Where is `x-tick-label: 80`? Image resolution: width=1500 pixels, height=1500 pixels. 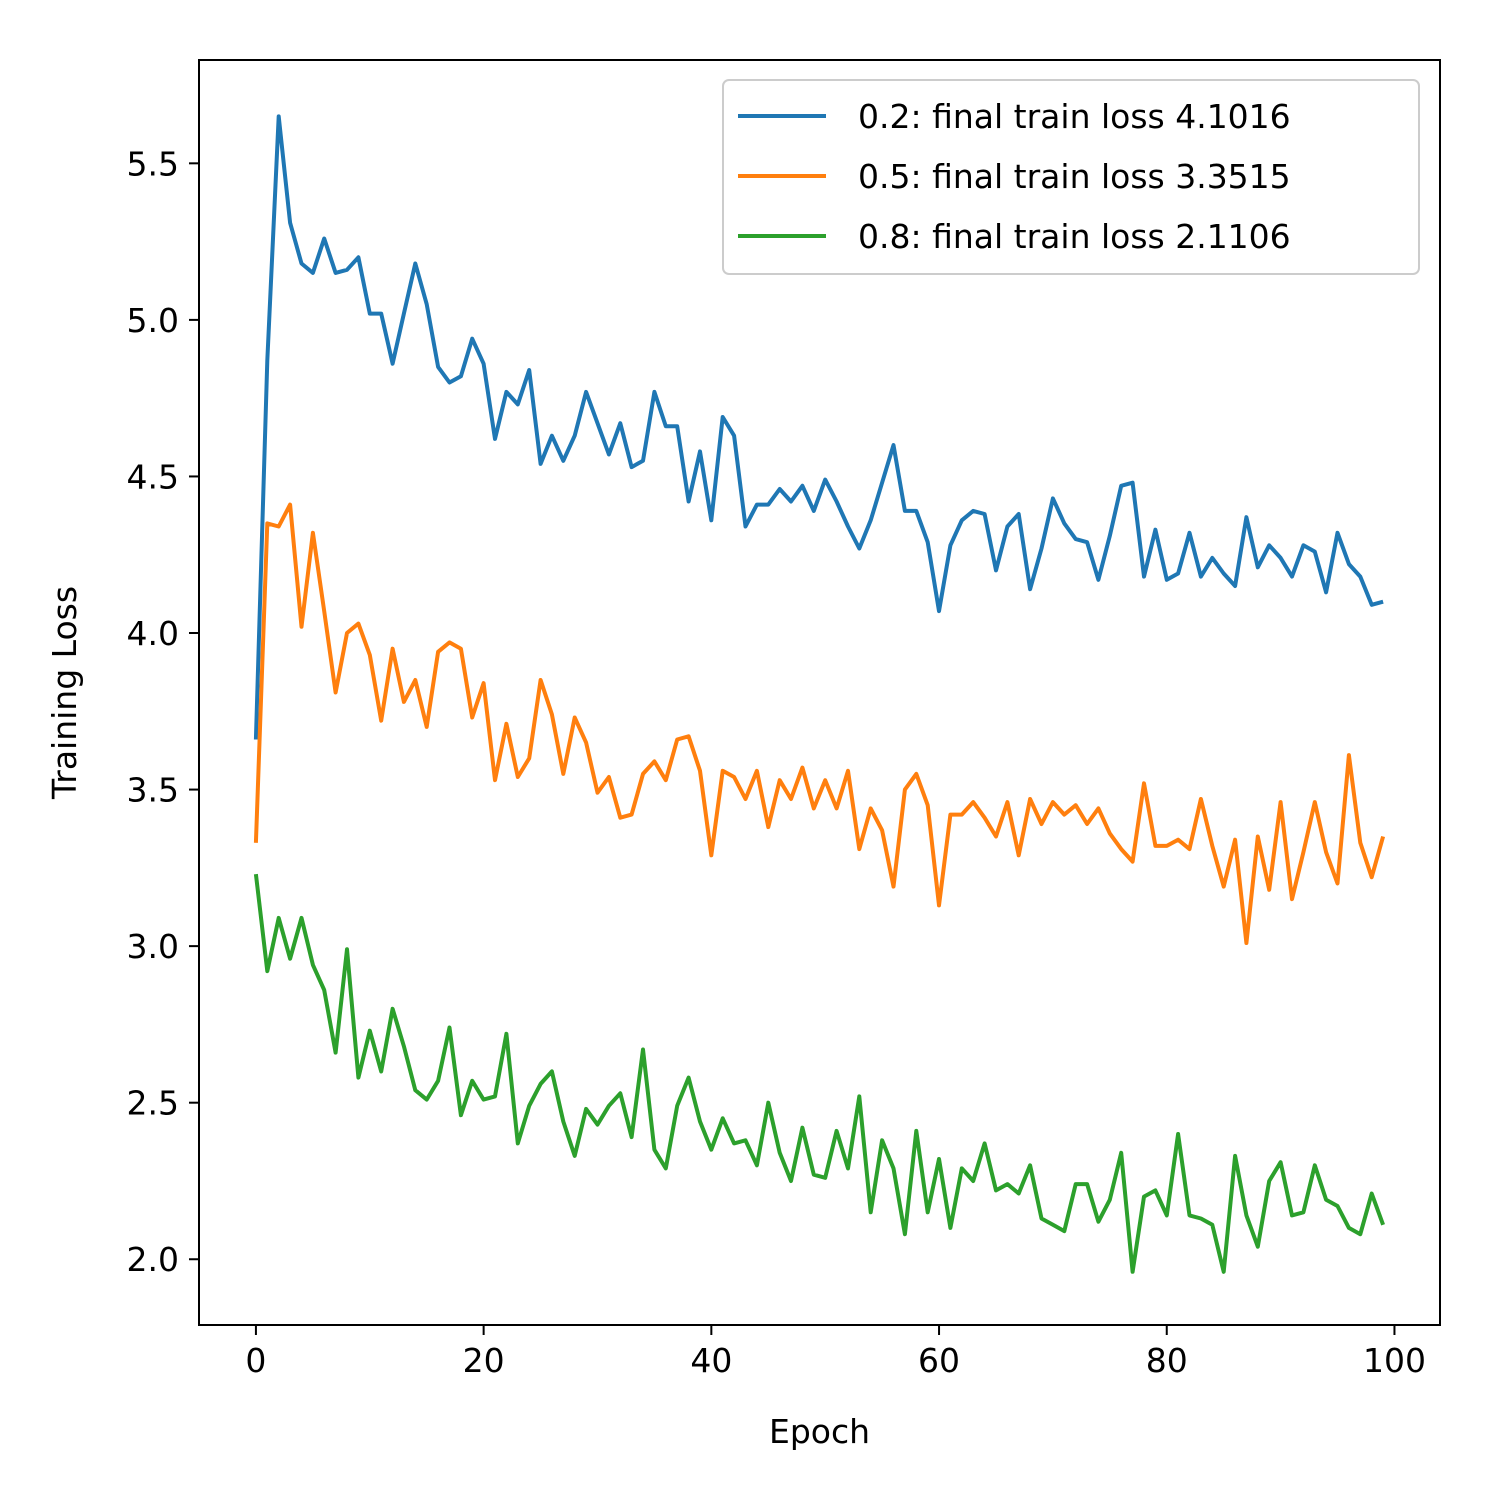 x-tick-label: 80 is located at coordinates (1167, 1360).